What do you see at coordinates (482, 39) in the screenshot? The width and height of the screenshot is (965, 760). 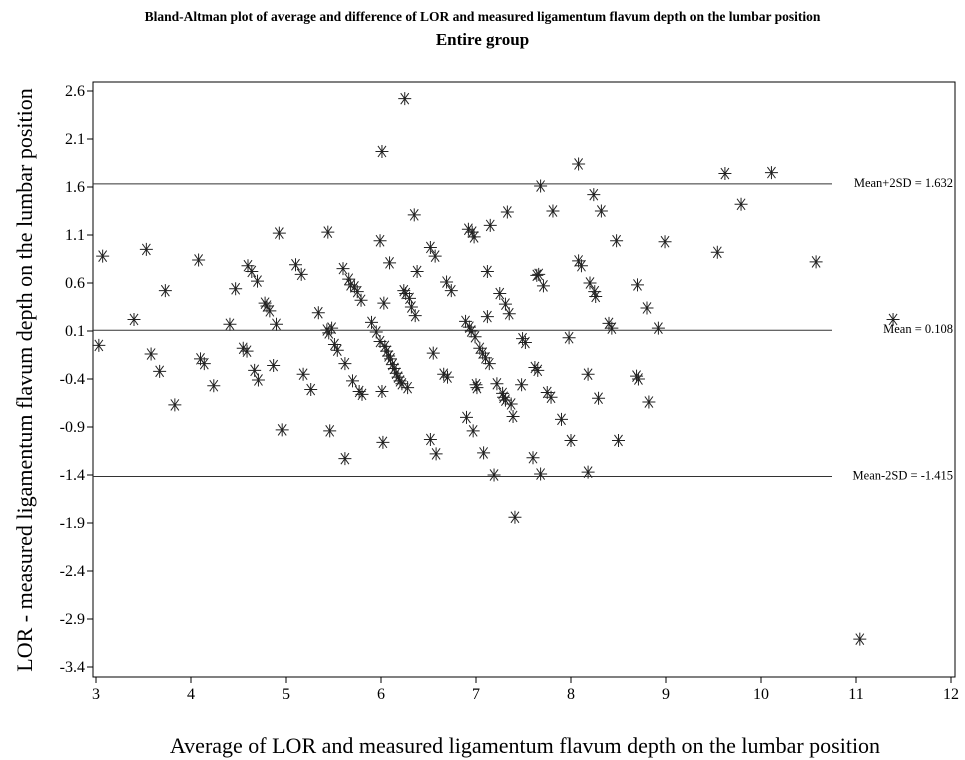 I see `chart-subtitle: Entire group` at bounding box center [482, 39].